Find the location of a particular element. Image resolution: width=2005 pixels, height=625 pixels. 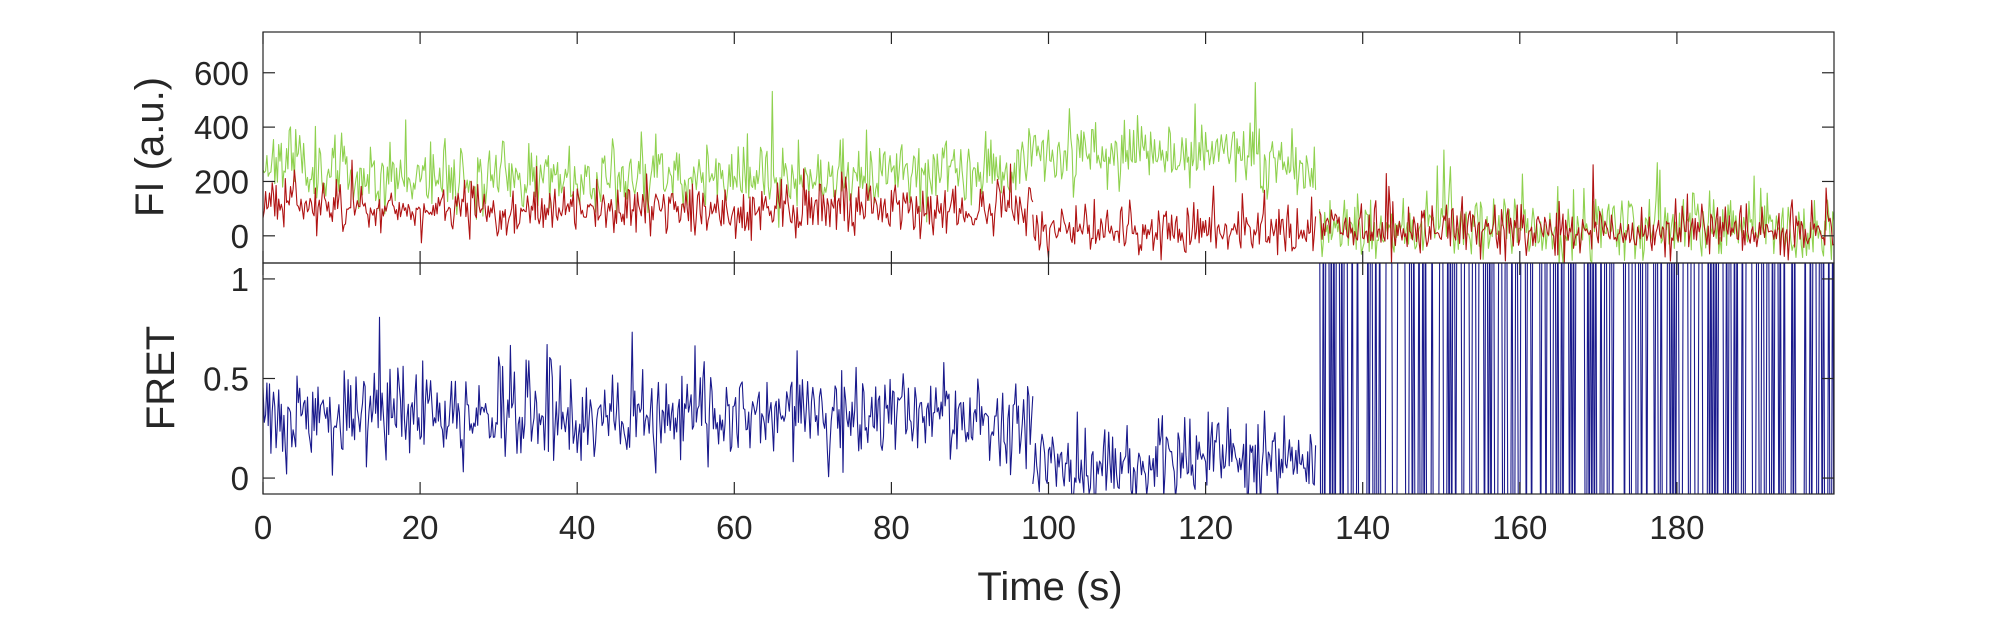

x-tick-label: 20 is located at coordinates (420, 527).